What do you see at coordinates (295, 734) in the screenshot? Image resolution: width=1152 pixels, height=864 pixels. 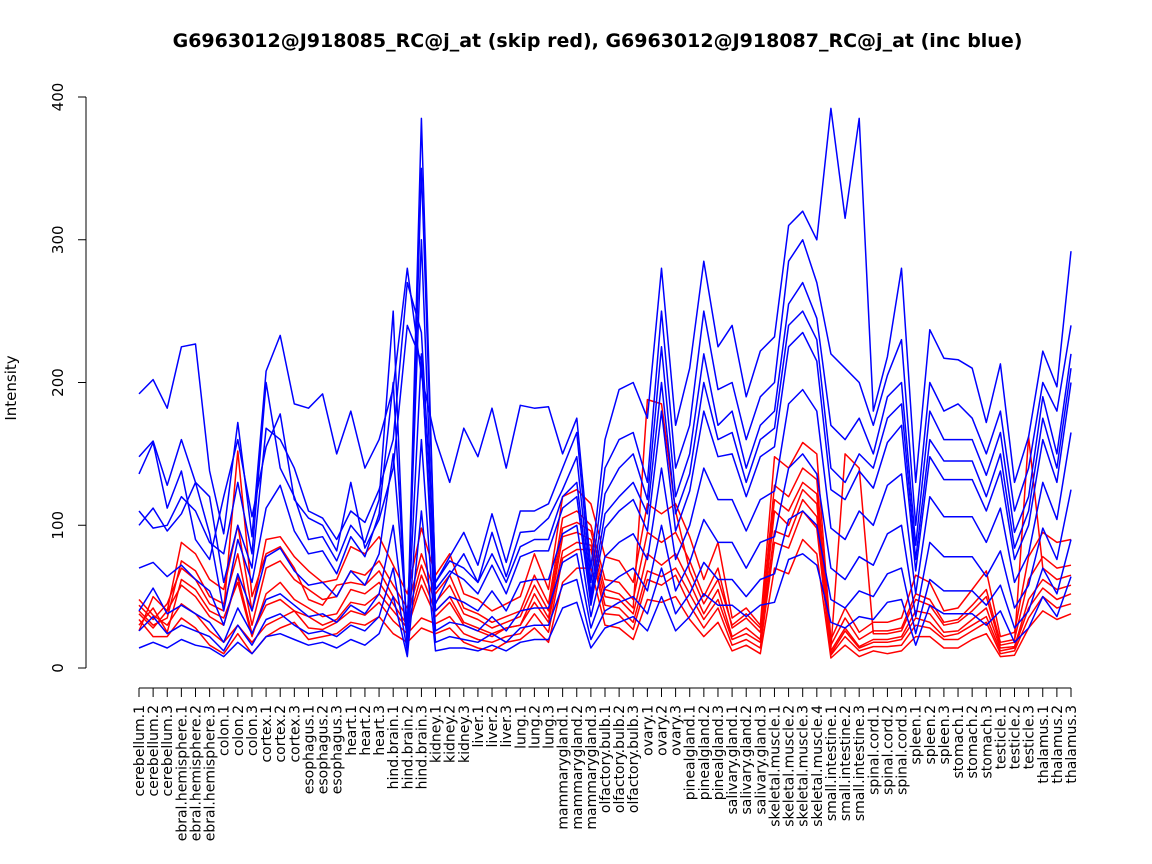 I see `x-tick-label: cortex.3` at bounding box center [295, 734].